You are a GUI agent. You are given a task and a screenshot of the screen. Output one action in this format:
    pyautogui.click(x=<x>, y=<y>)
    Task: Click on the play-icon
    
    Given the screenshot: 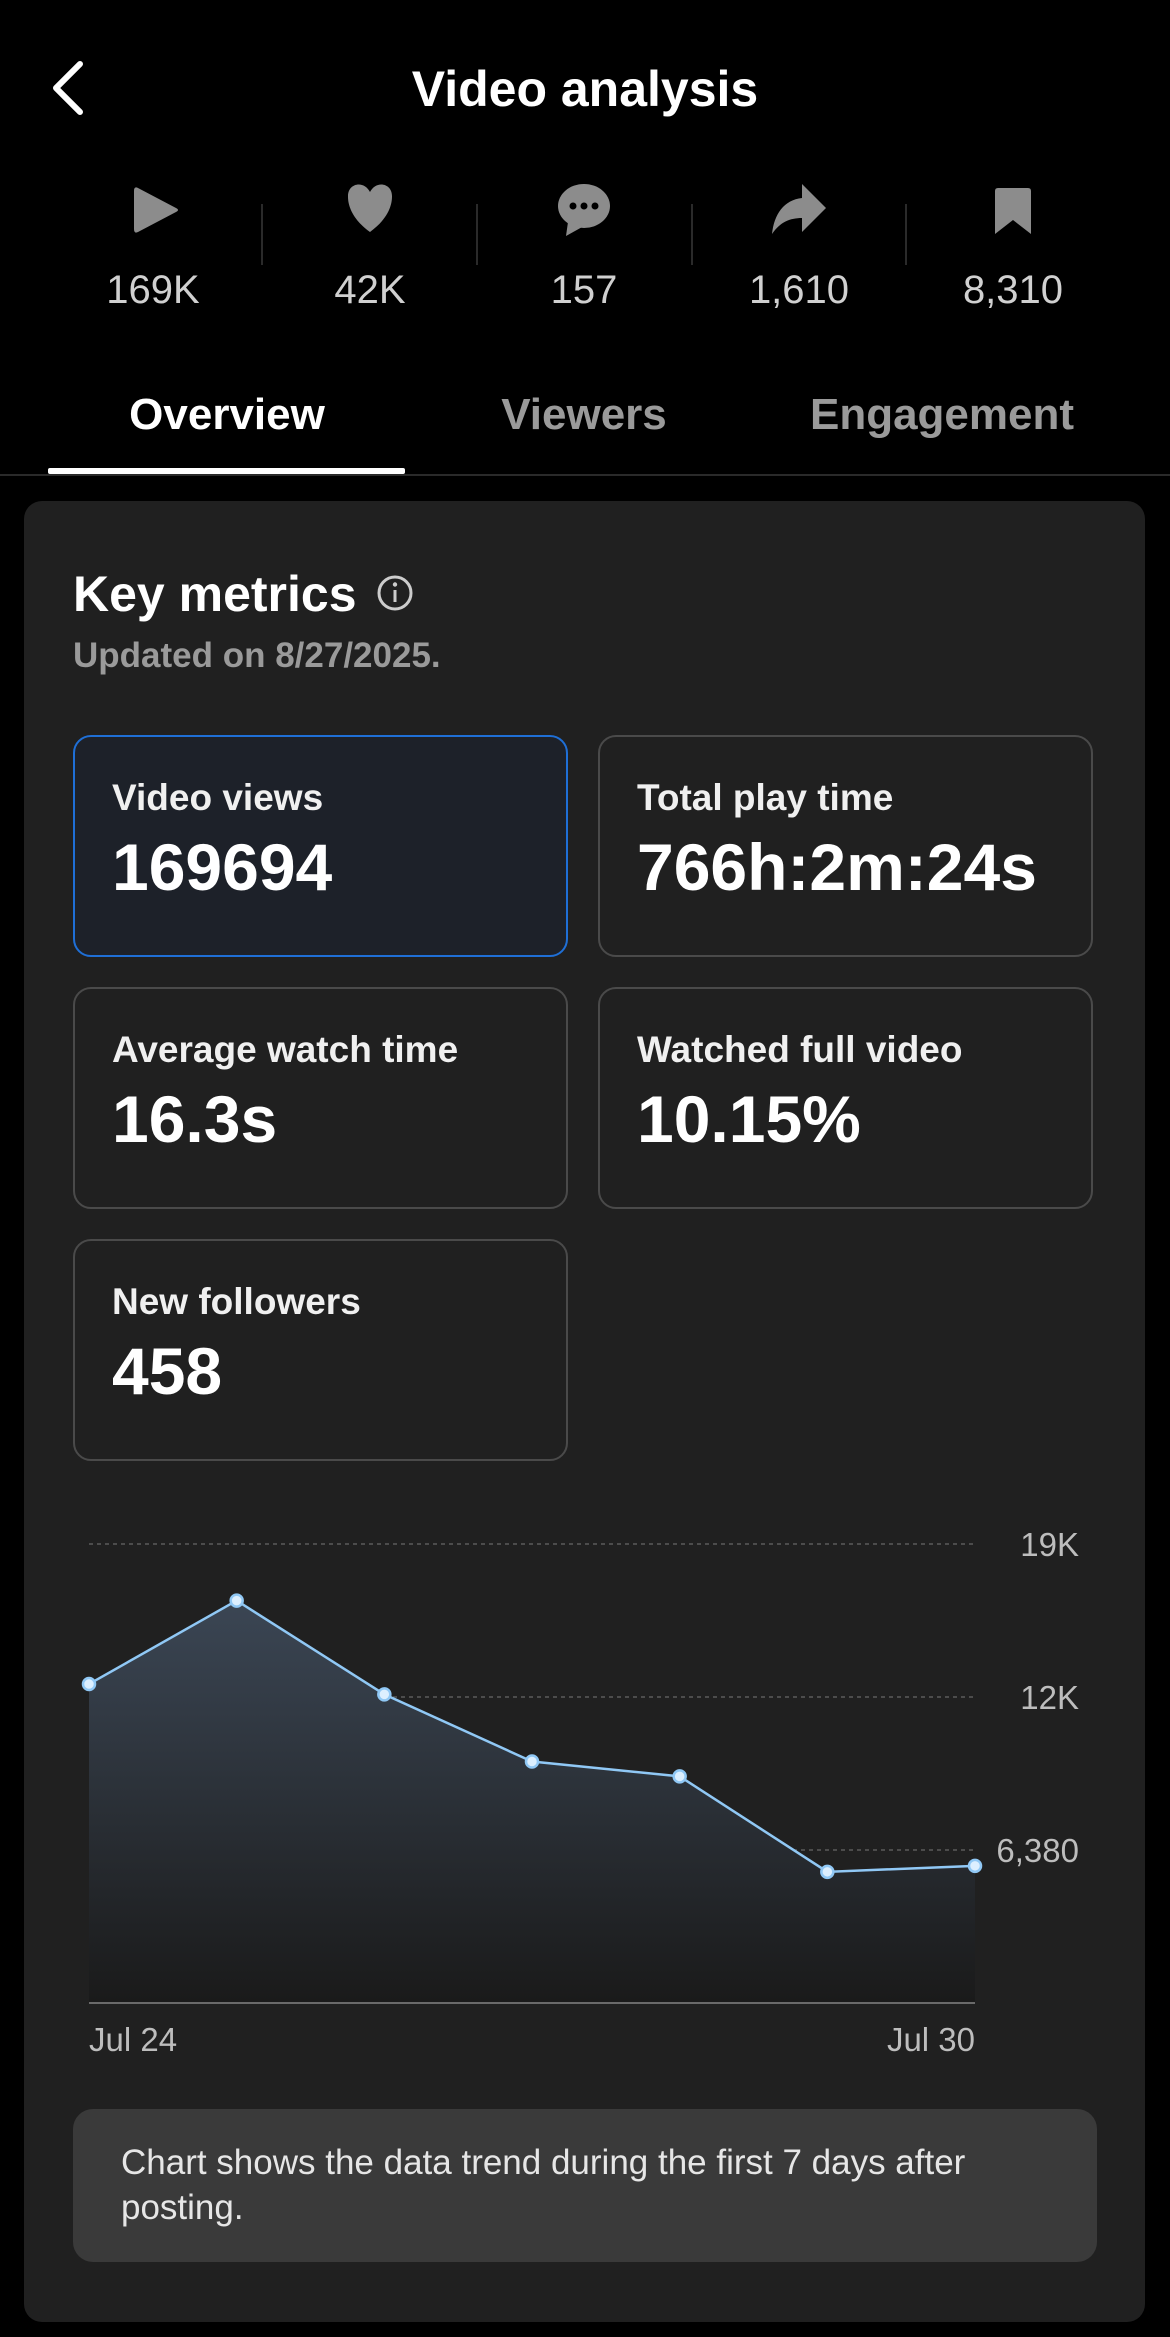 What is the action you would take?
    pyautogui.click(x=156, y=210)
    